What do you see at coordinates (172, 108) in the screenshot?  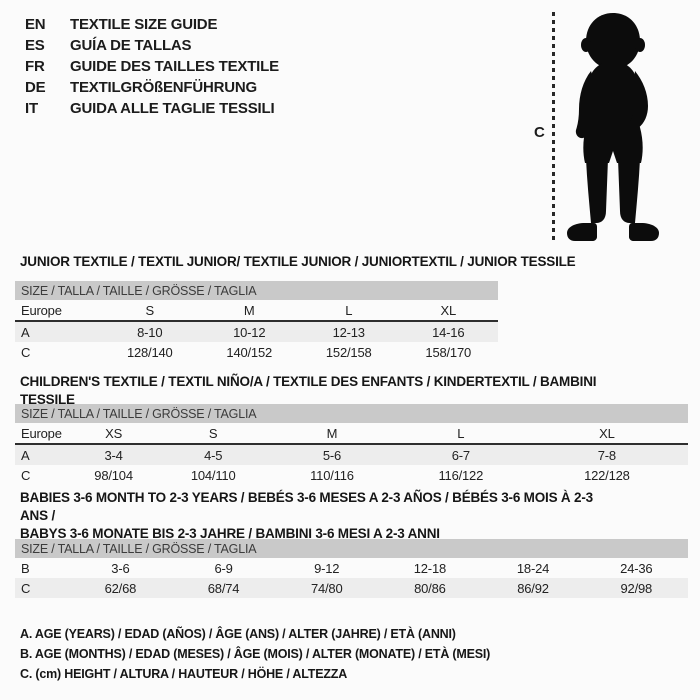 I see `language-title: GUIDA ALLE TAGLIE TESSILI` at bounding box center [172, 108].